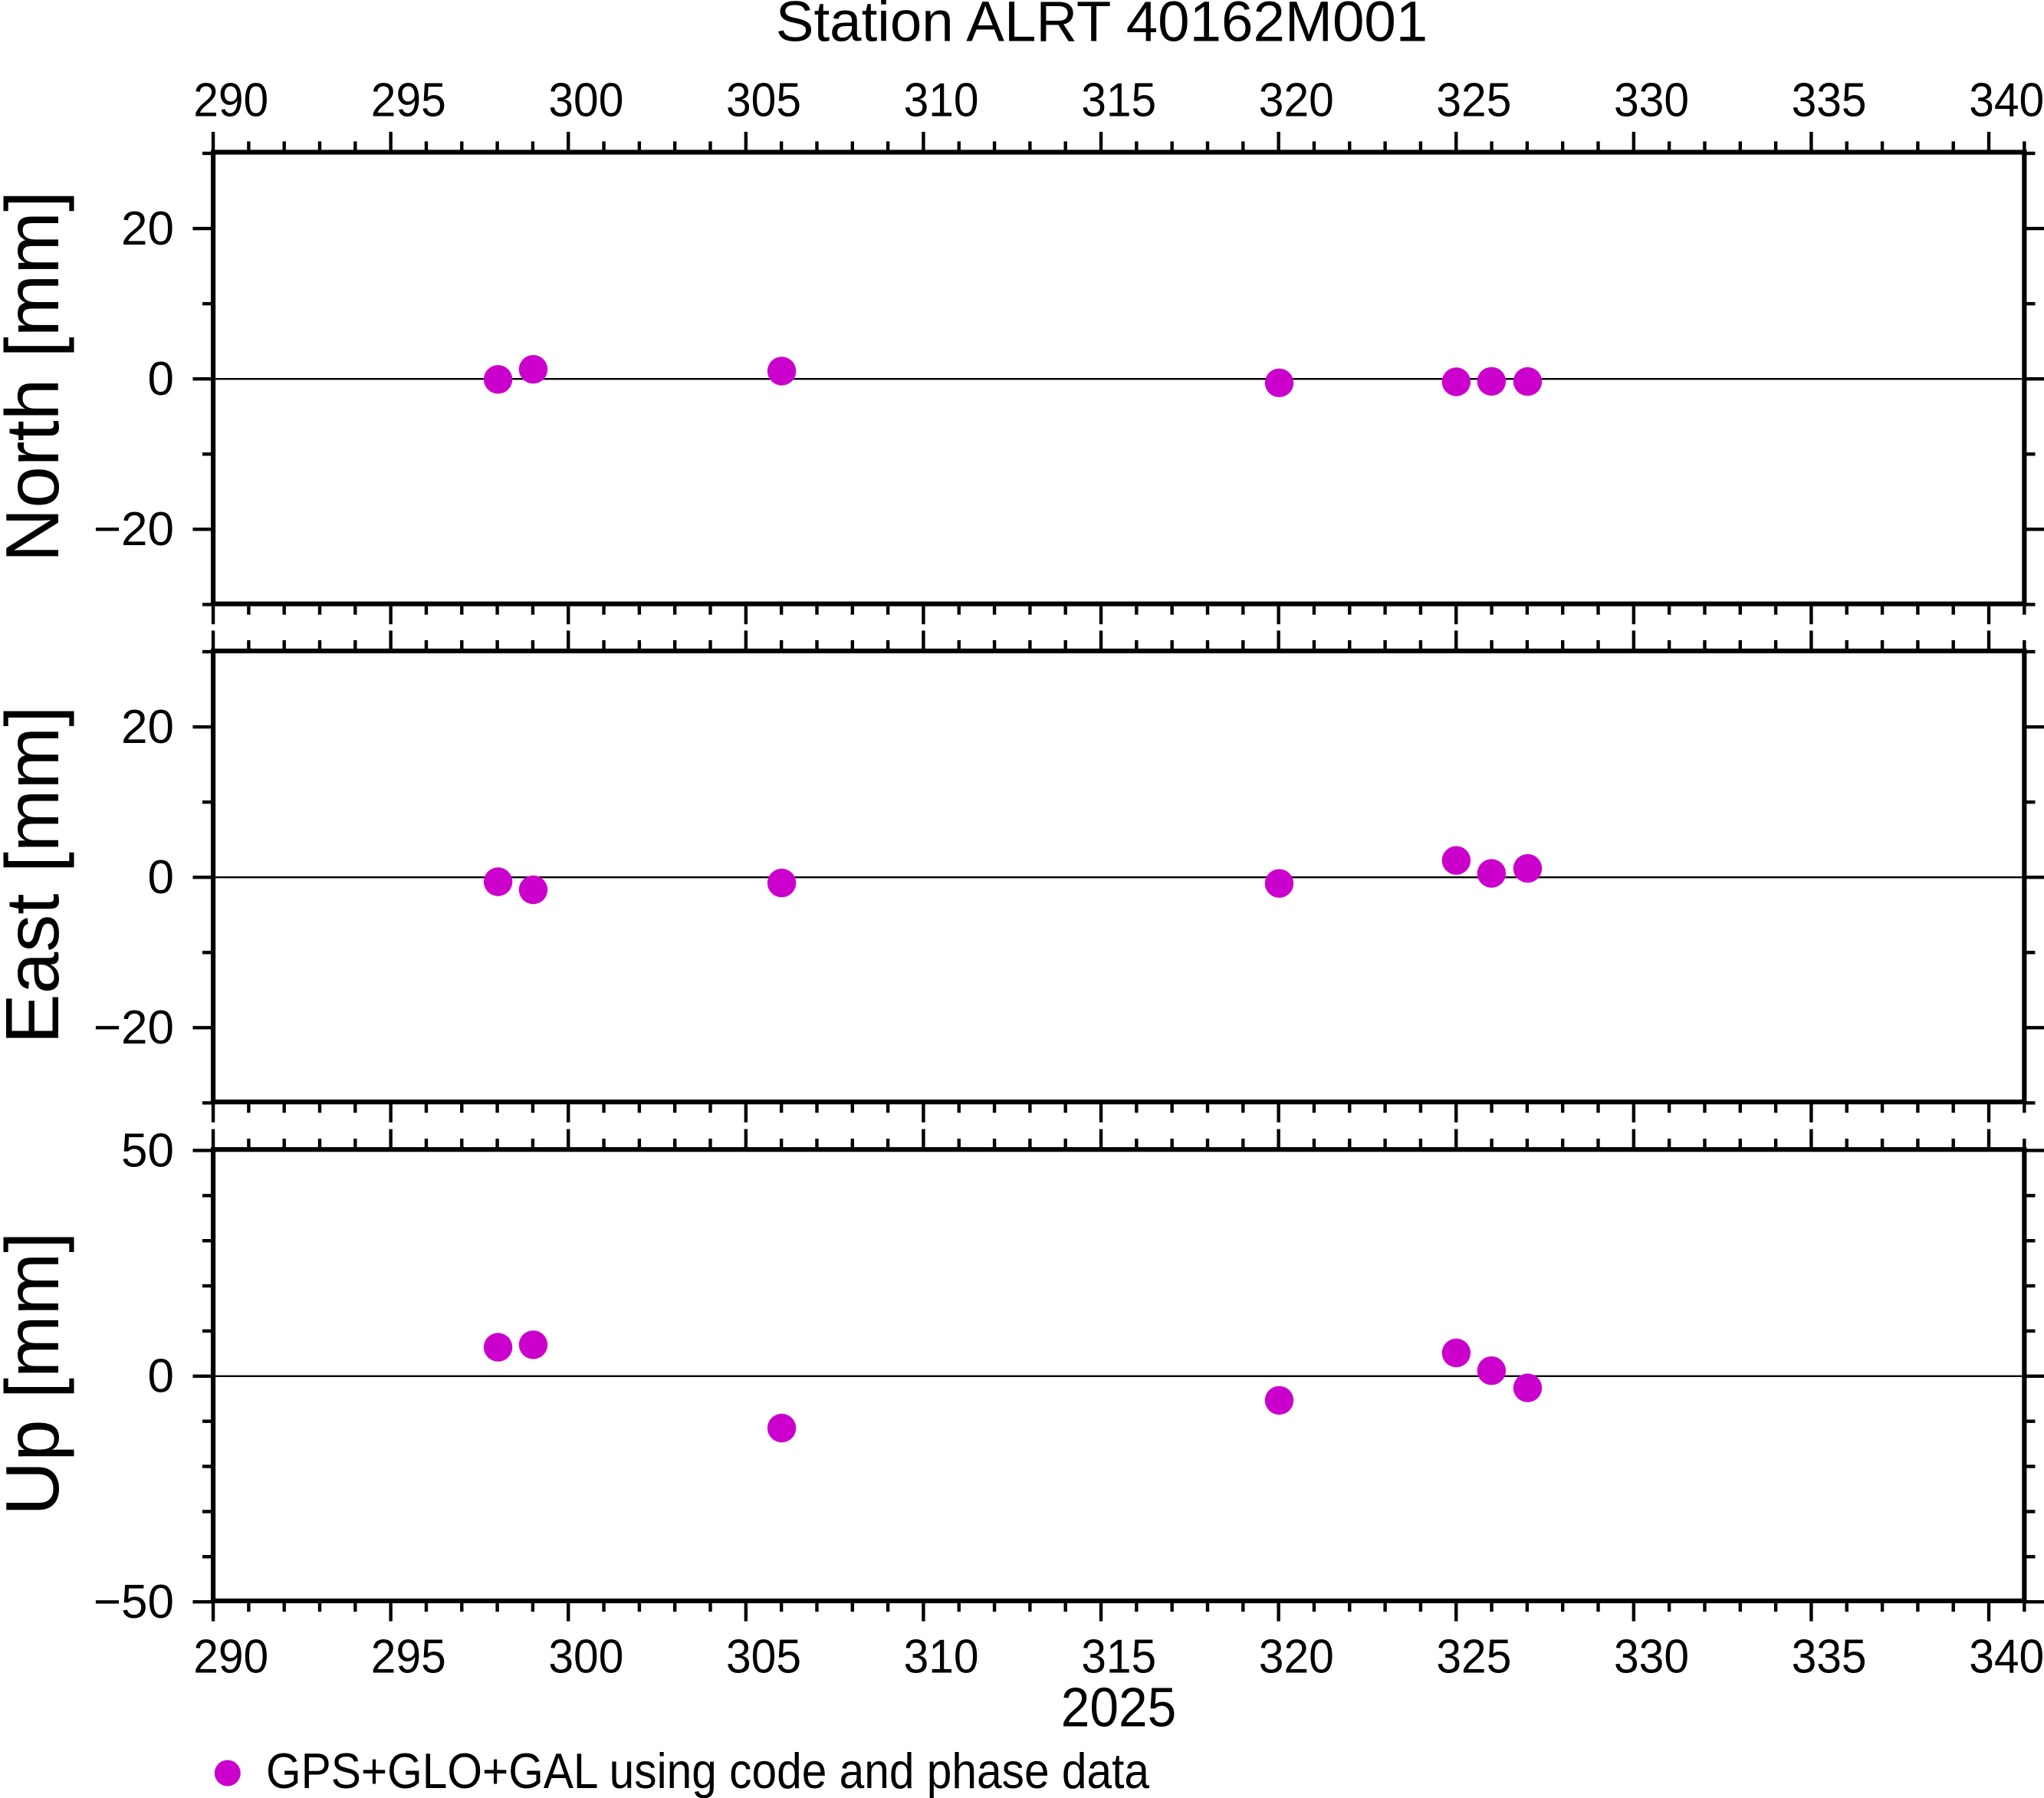 Image resolution: width=2044 pixels, height=1798 pixels. Describe the element at coordinates (134, 1603) in the screenshot. I see `svg-text: −50` at that location.